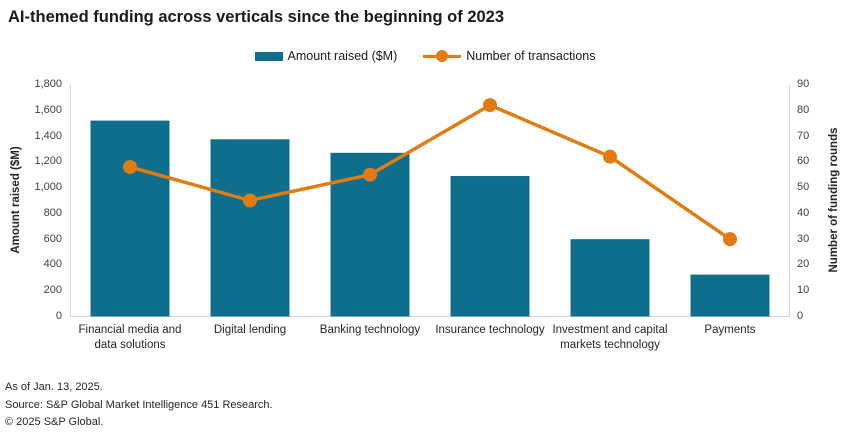  I want to click on bar-series-swatch-icon, so click(268, 56).